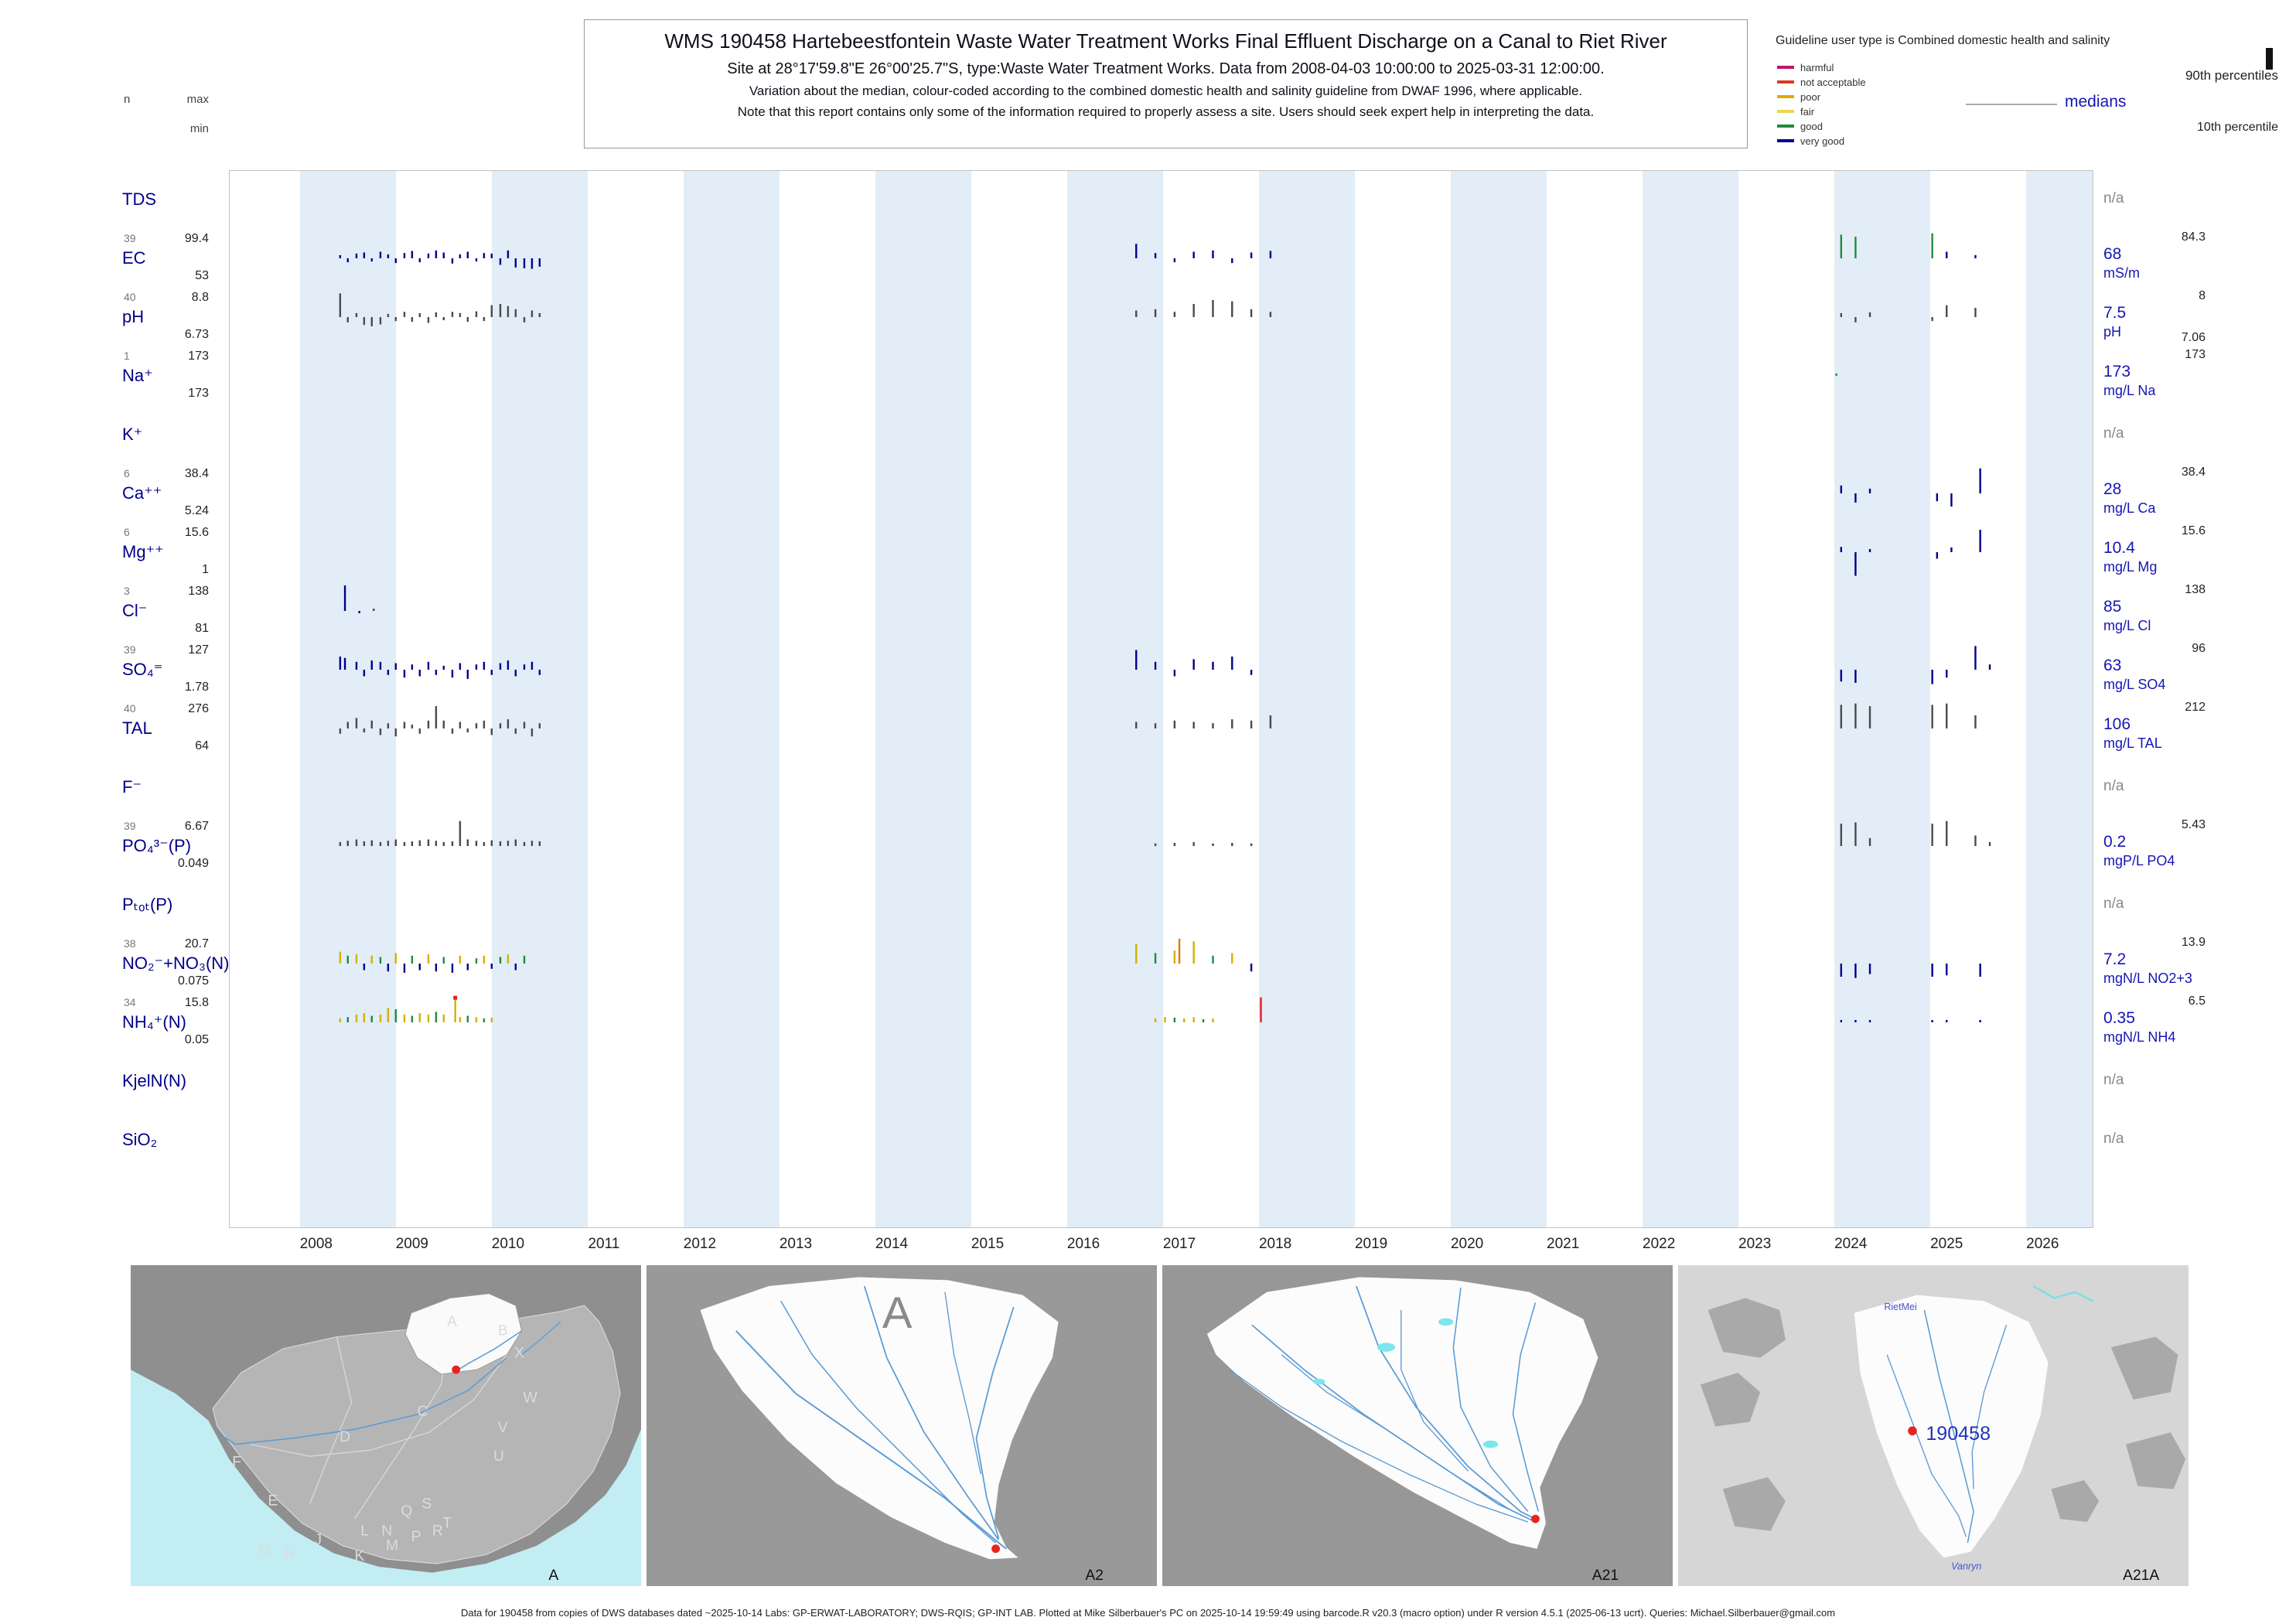 Image resolution: width=2296 pixels, height=1624 pixels. I want to click on axis-year-label: 2023, so click(1755, 1244).